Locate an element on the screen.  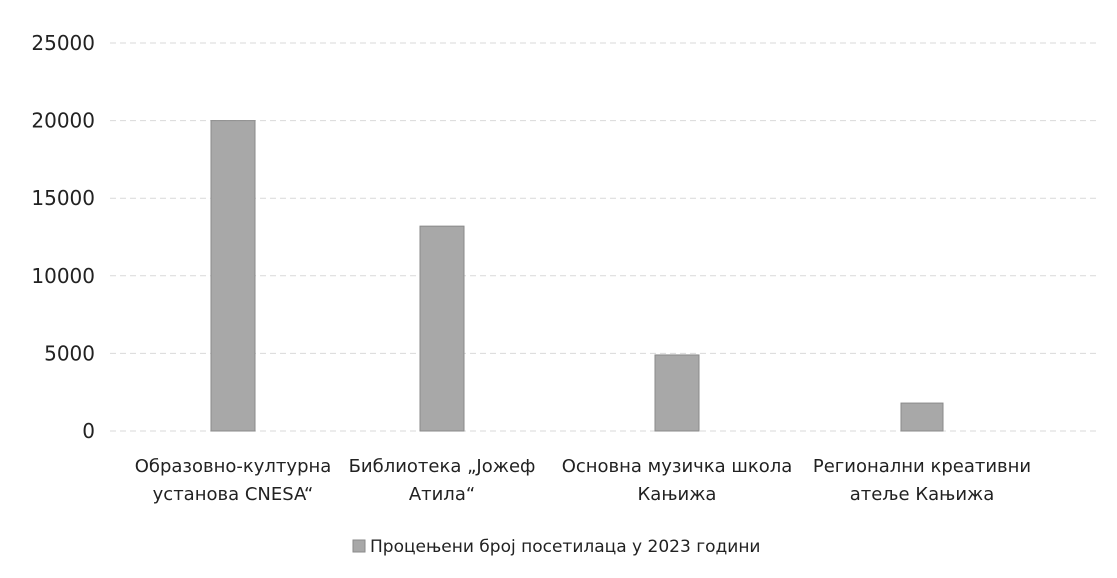
y-axis: 0 5000 10000 15000 20000 25000 is located at coordinates (63, 237).